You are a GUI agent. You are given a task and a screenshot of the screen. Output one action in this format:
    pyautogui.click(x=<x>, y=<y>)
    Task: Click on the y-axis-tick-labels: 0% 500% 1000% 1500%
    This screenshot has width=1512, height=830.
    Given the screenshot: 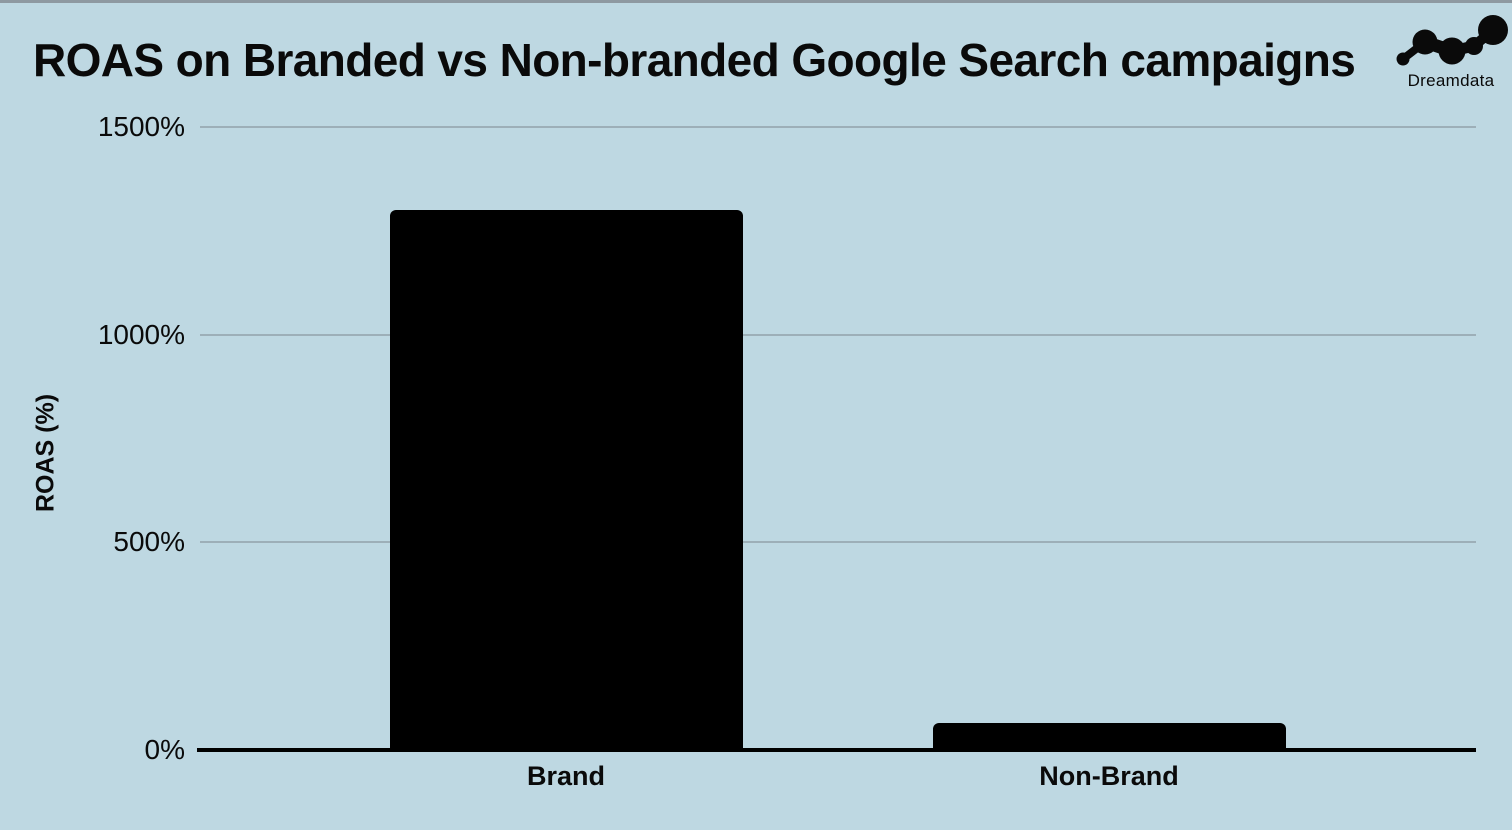 What is the action you would take?
    pyautogui.click(x=92, y=438)
    